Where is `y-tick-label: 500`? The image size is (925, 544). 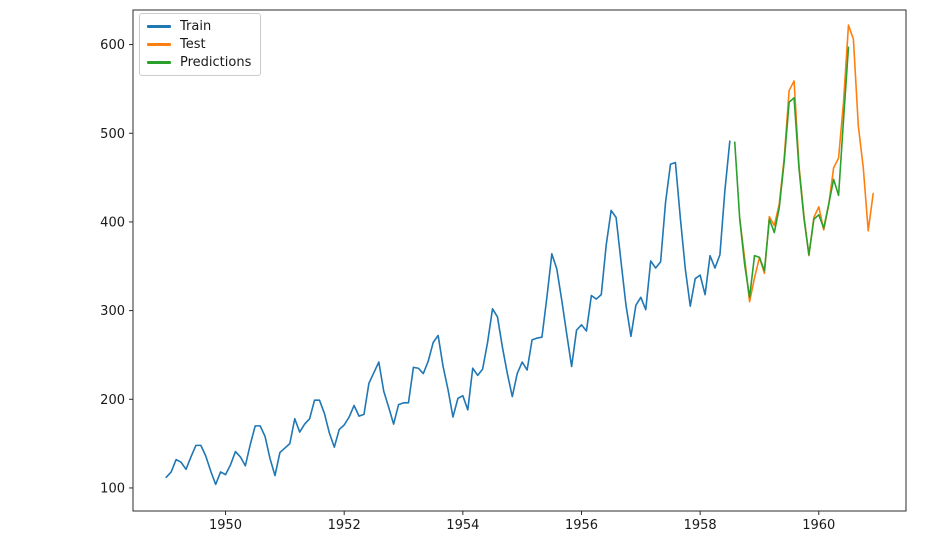 y-tick-label: 500 is located at coordinates (112, 134).